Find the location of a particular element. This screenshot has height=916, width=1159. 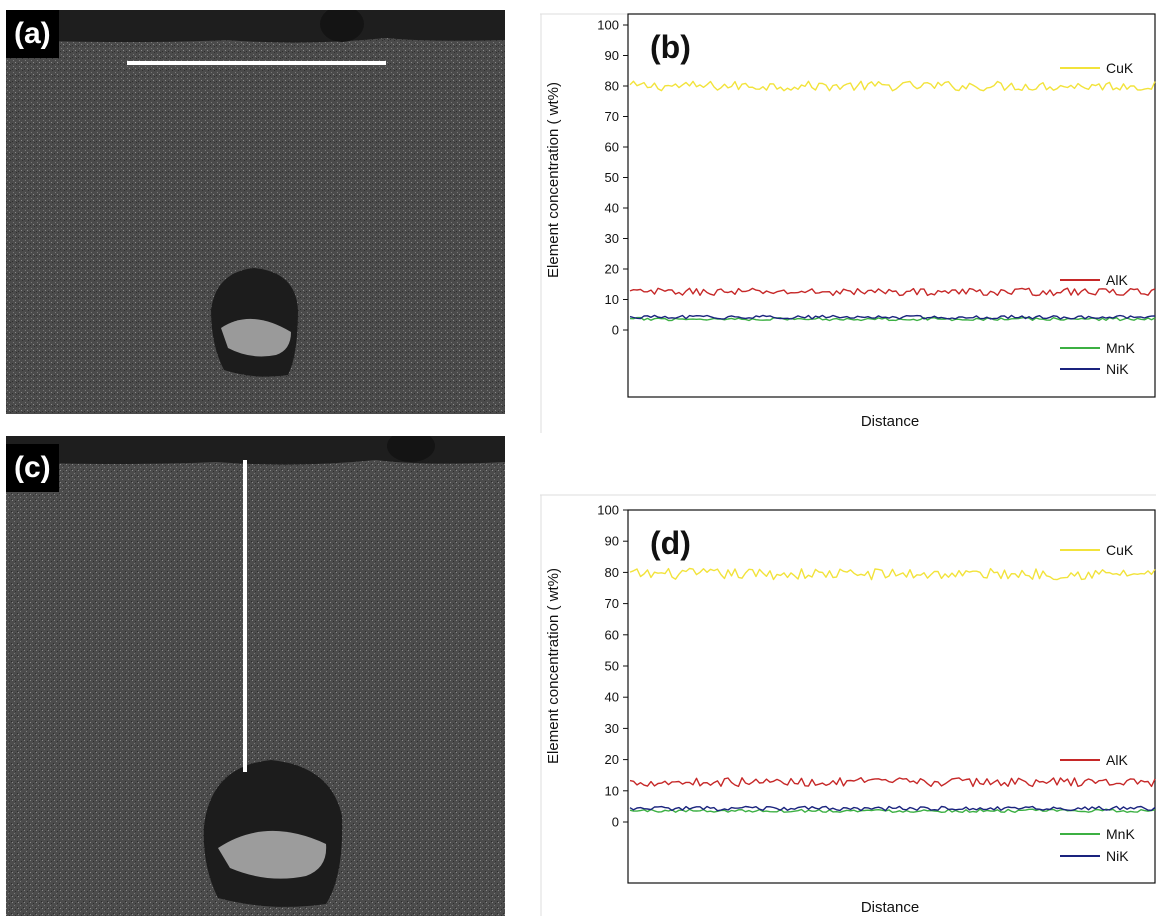

chart-b-legend: CuK AlK MnK NiK is located at coordinates (1097, 218).